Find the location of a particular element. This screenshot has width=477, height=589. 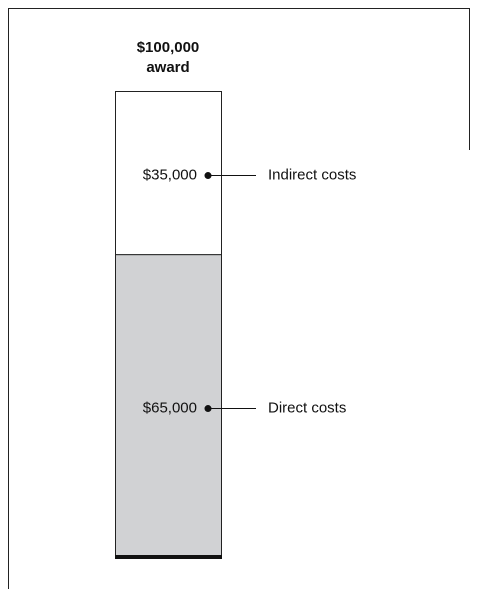

series-label: Indirect costs is located at coordinates (312, 175).